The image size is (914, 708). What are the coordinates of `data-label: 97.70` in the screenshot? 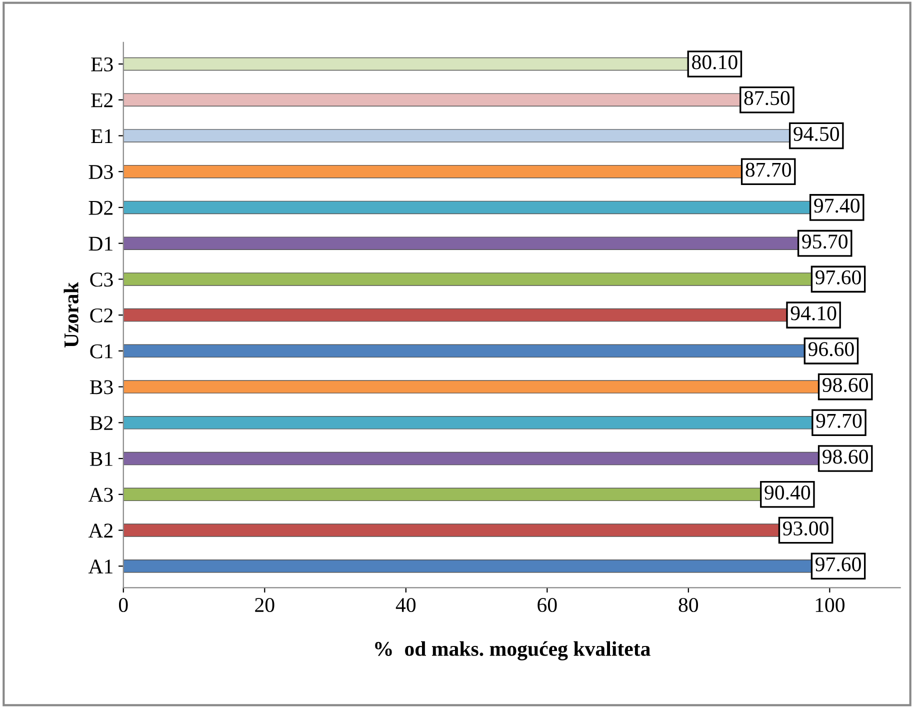 It's located at (839, 421).